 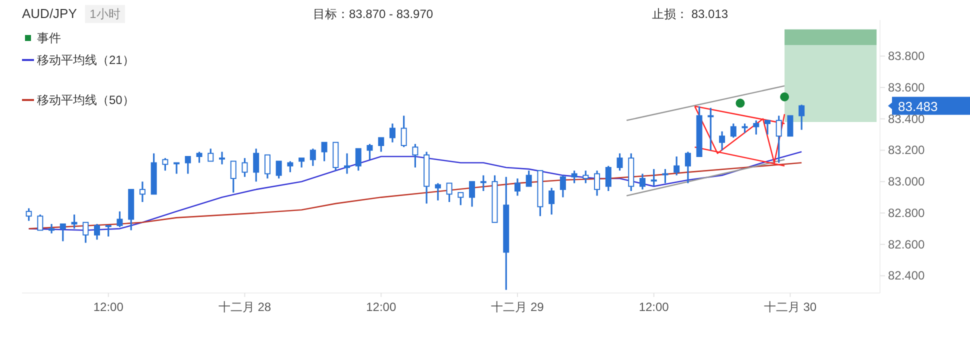 What do you see at coordinates (907, 275) in the screenshot?
I see `y-tick-label: 82.400` at bounding box center [907, 275].